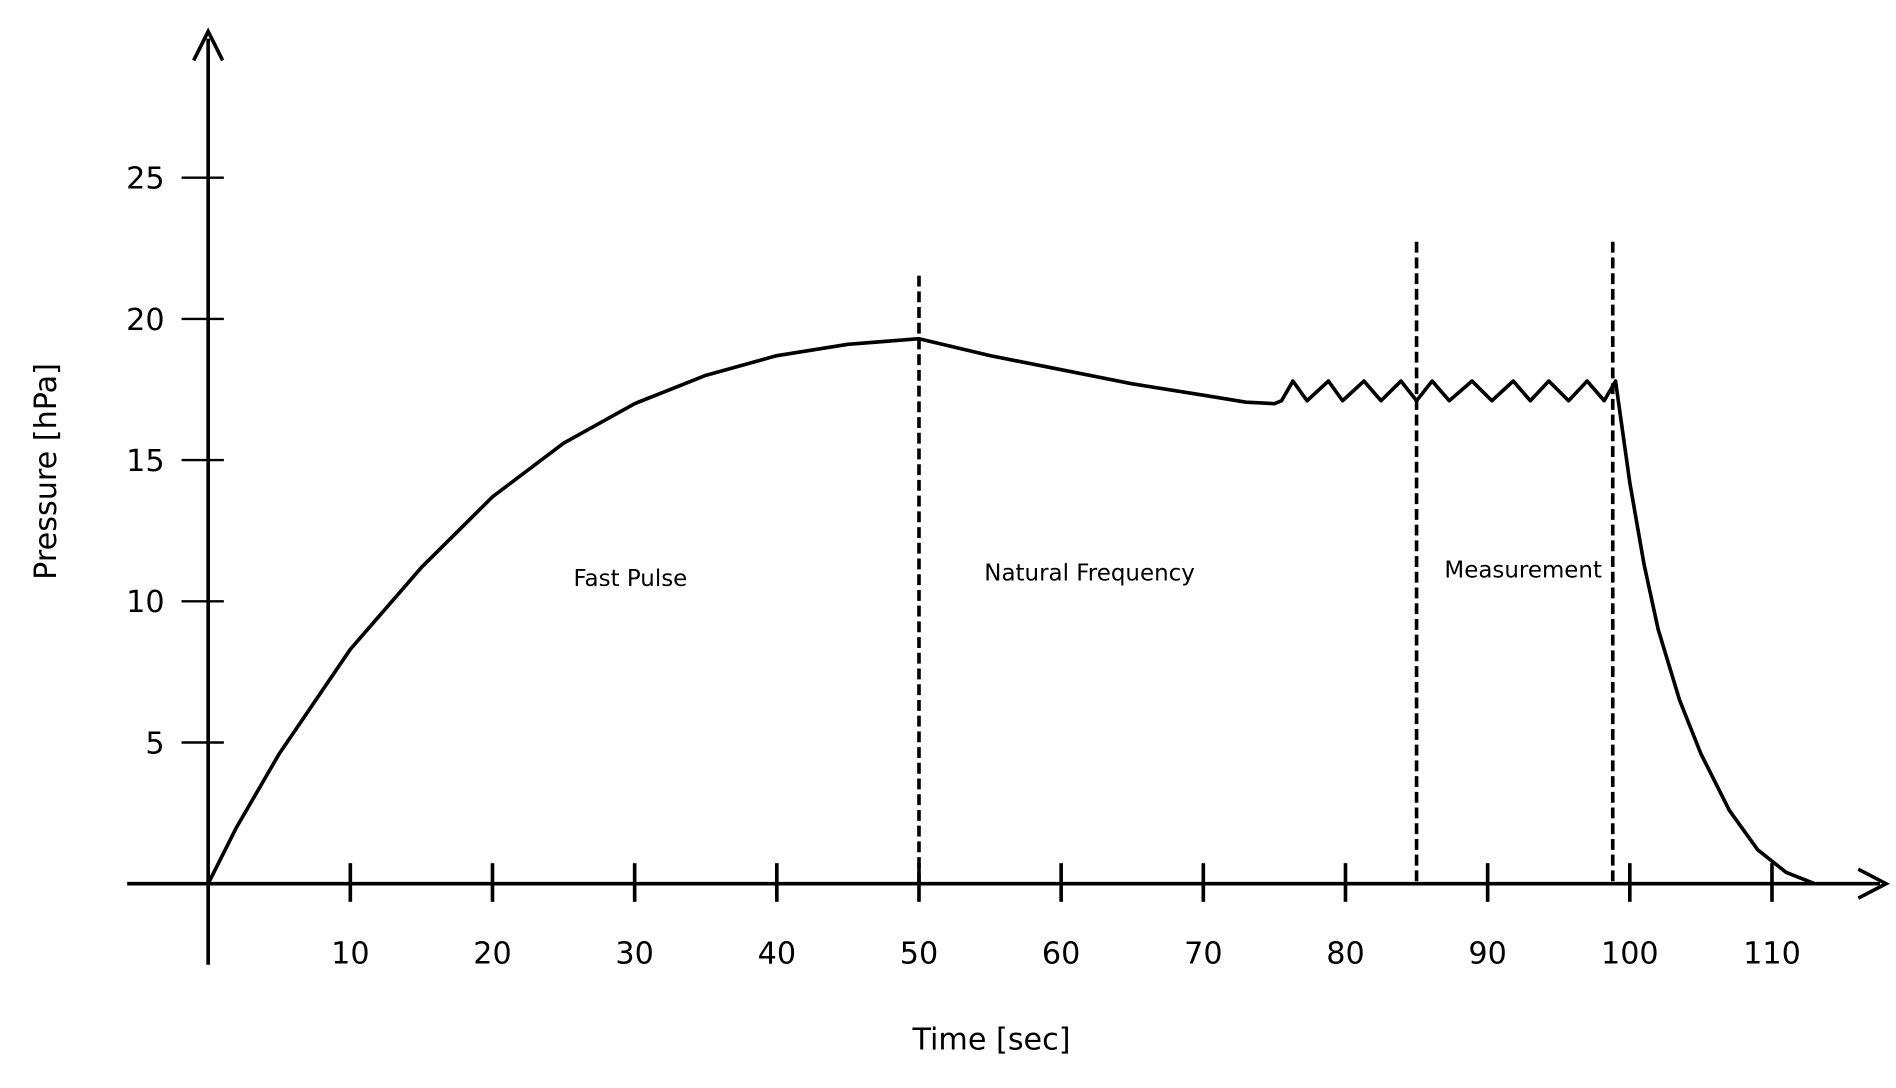 The width and height of the screenshot is (1896, 1088). I want to click on phase-label: Natural Frequency, so click(1089, 573).